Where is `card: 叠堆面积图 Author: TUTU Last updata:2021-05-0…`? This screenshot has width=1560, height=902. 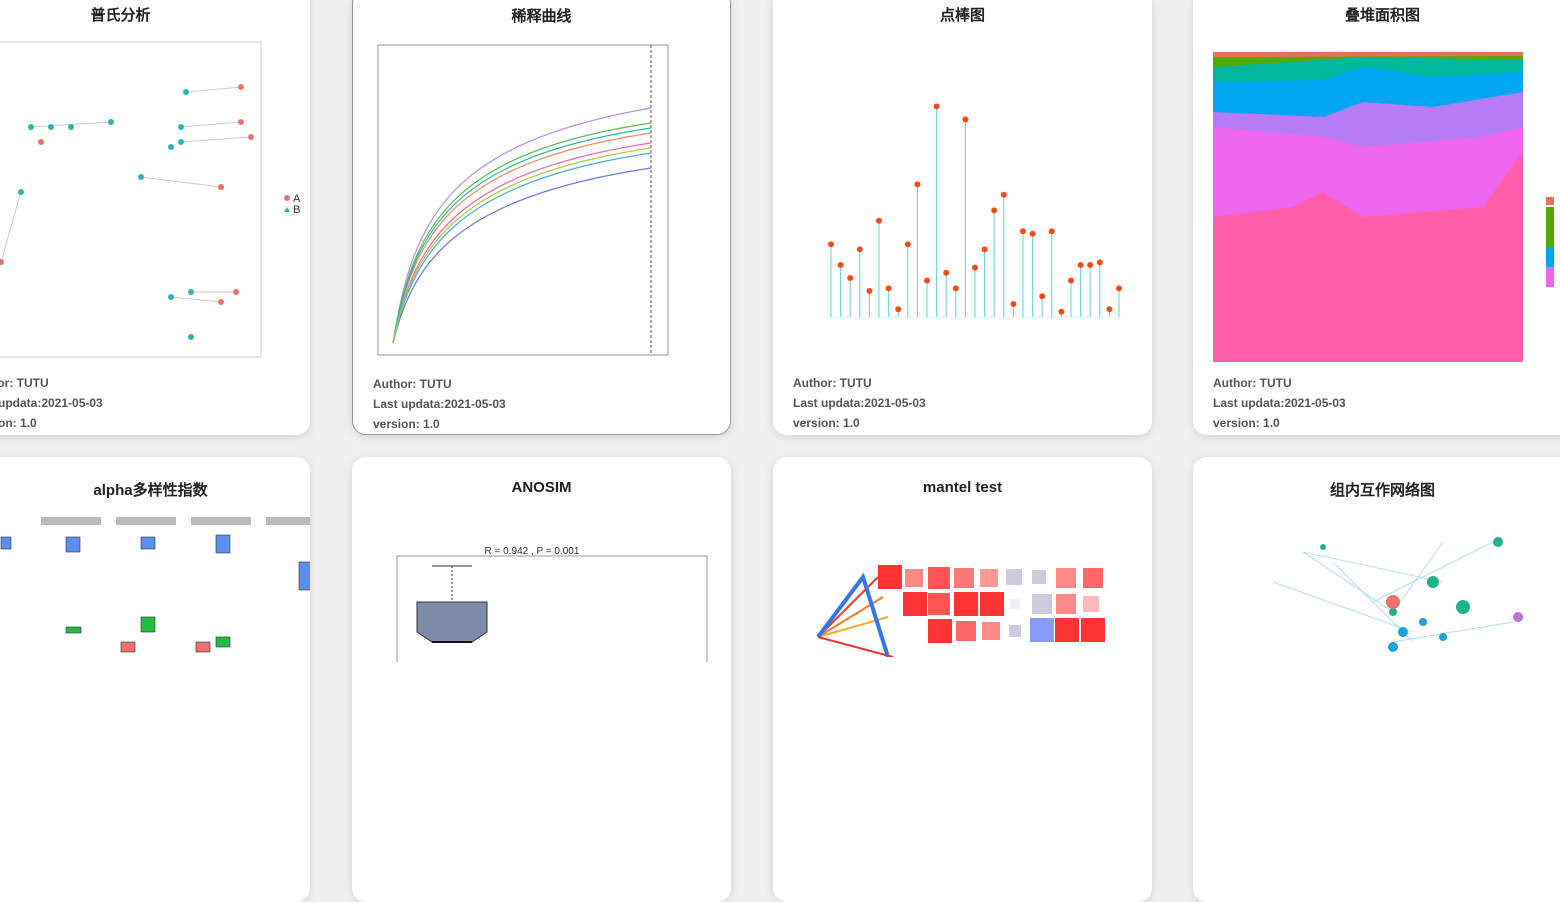 card: 叠堆面积图 Author: TUTU Last updata:2021-05-0… is located at coordinates (1376, 217).